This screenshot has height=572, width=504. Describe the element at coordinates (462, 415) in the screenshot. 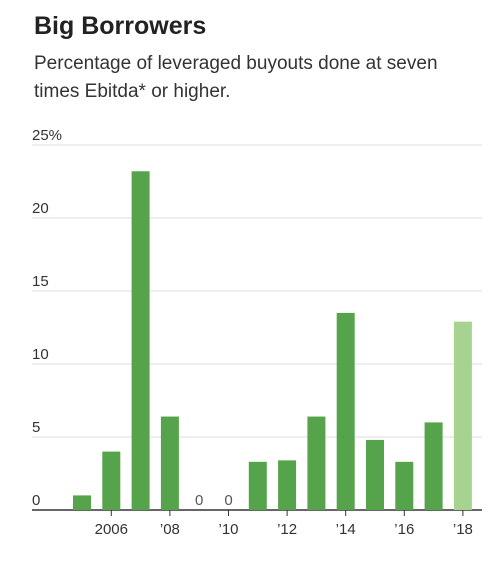

I see `bar-2018` at that location.